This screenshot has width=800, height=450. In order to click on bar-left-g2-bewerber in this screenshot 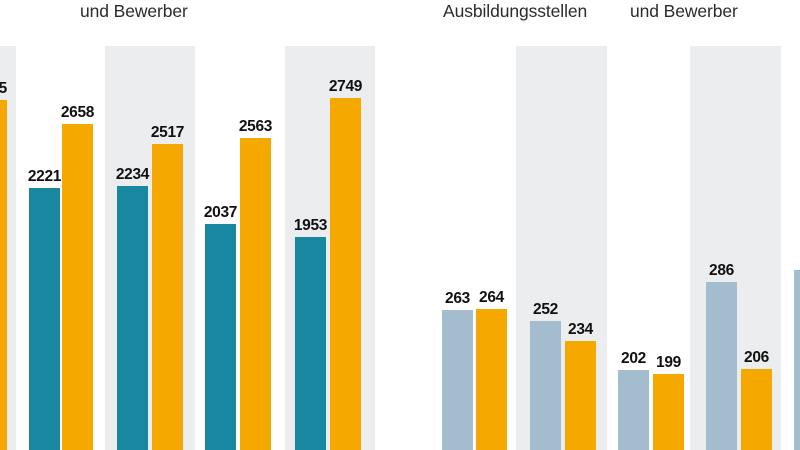, I will do `click(167, 297)`.